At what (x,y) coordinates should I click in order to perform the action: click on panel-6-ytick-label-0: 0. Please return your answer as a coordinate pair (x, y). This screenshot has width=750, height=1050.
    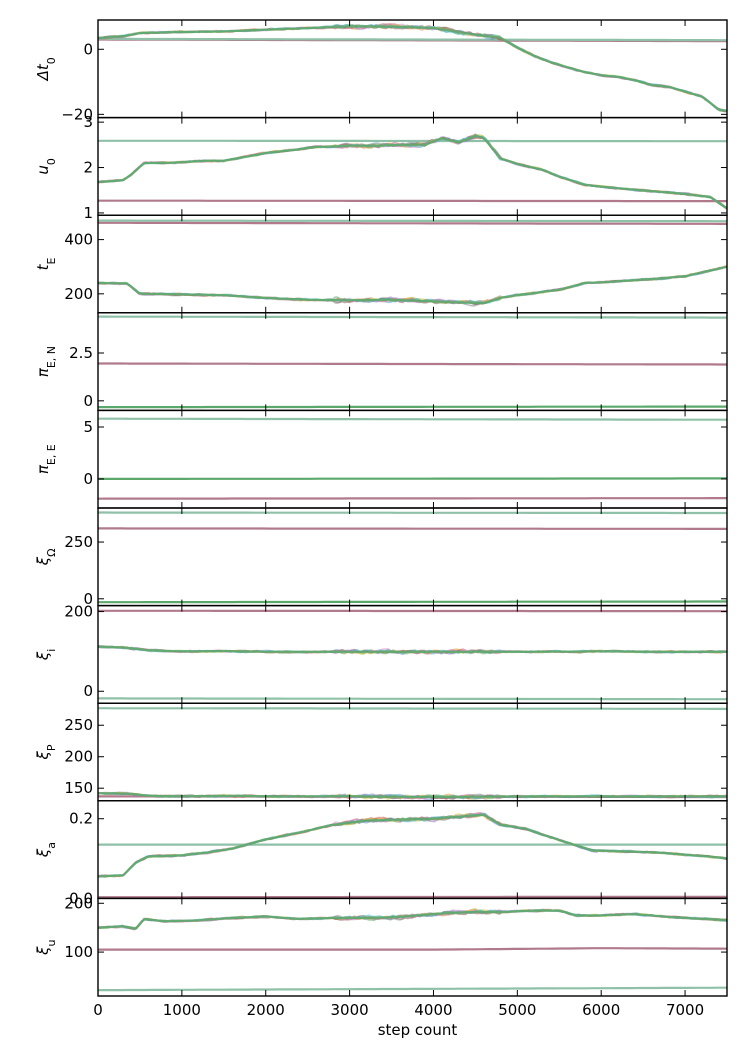
    Looking at the image, I should click on (88, 691).